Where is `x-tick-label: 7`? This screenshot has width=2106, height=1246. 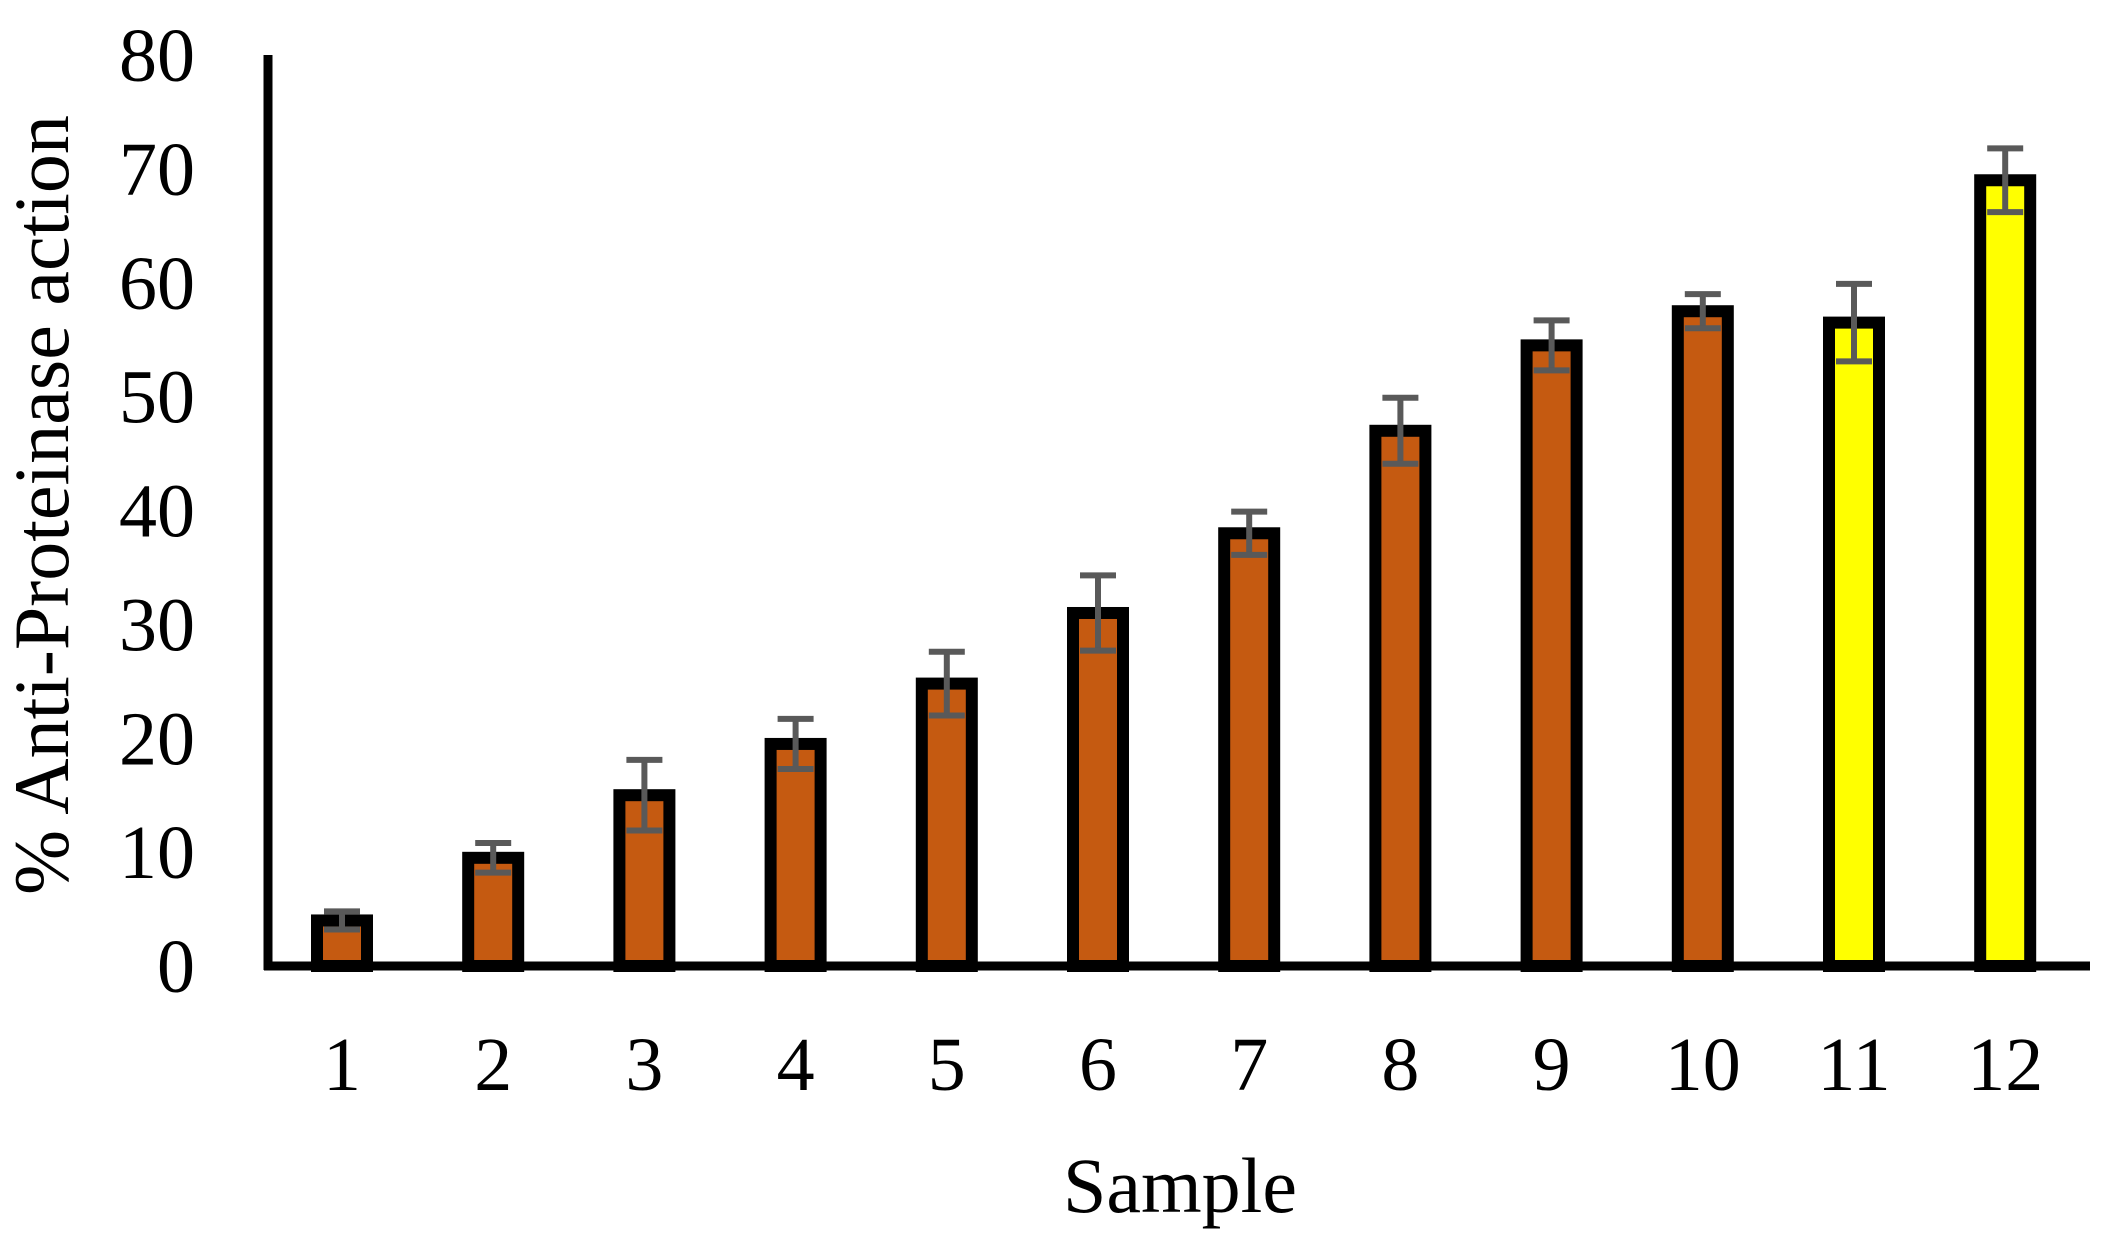
x-tick-label: 7 is located at coordinates (1249, 1065).